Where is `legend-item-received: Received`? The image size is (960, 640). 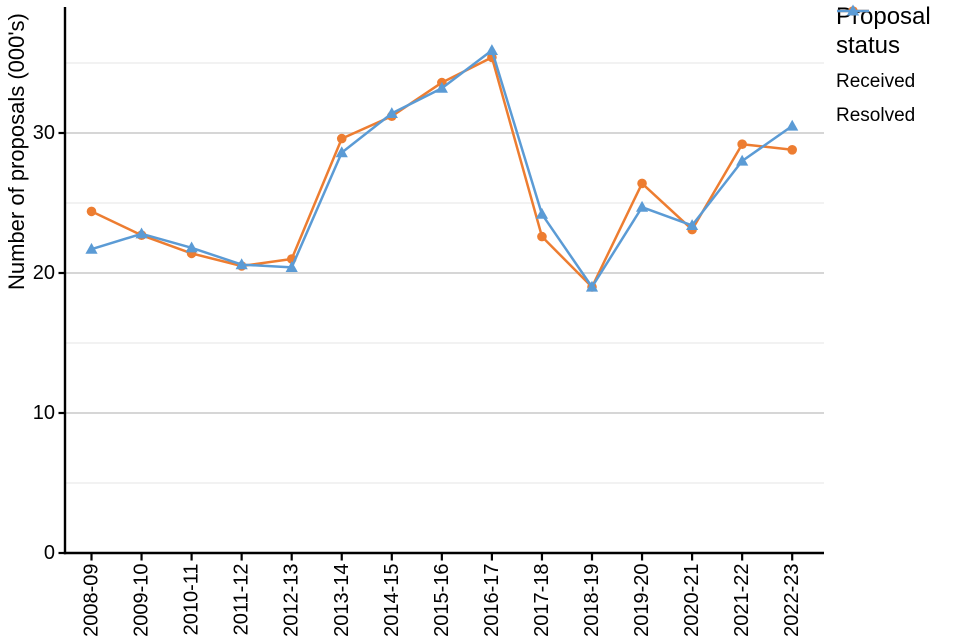 legend-item-received: Received is located at coordinates (898, 50).